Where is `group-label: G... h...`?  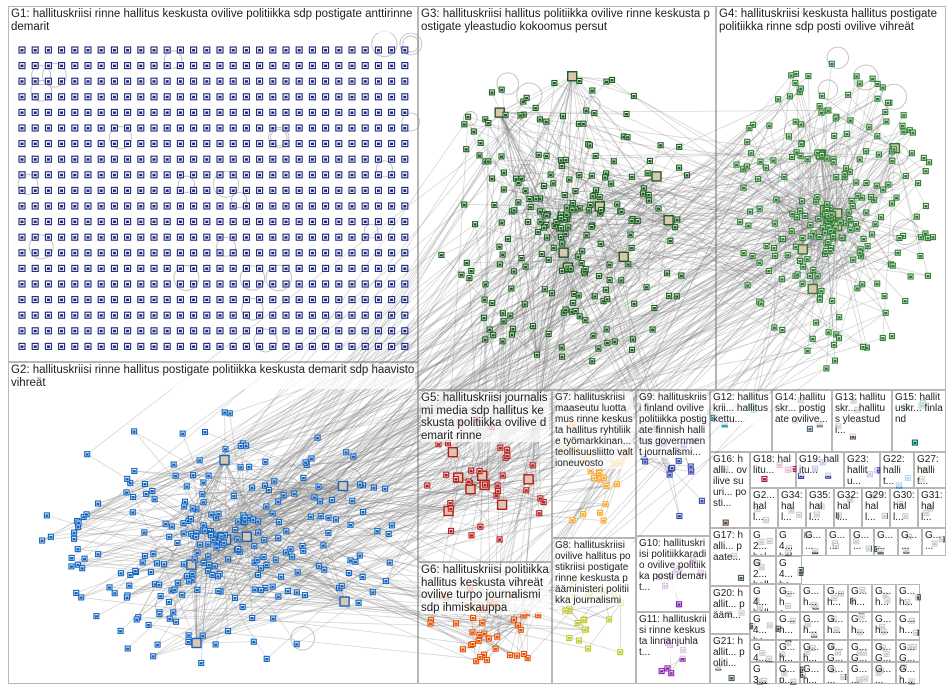 group-label: G... h... is located at coordinates (908, 625).